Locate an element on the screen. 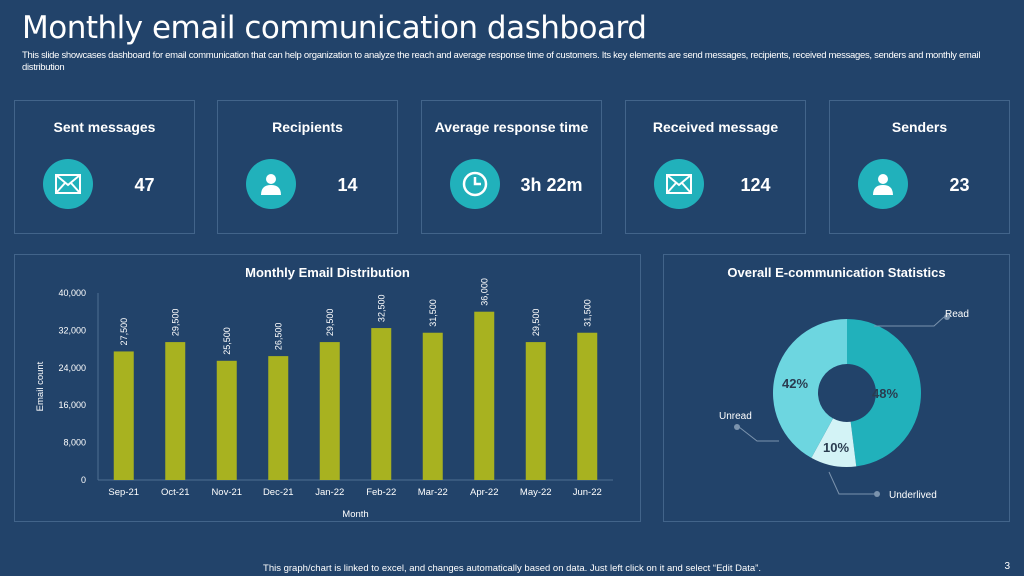  x-tick-label: Apr-22 is located at coordinates (484, 492).